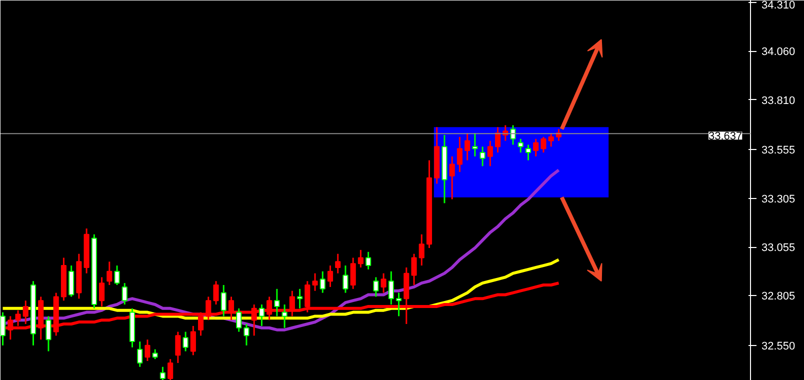 This screenshot has height=380, width=804. What do you see at coordinates (779, 100) in the screenshot?
I see `y-tick-label: 33.810` at bounding box center [779, 100].